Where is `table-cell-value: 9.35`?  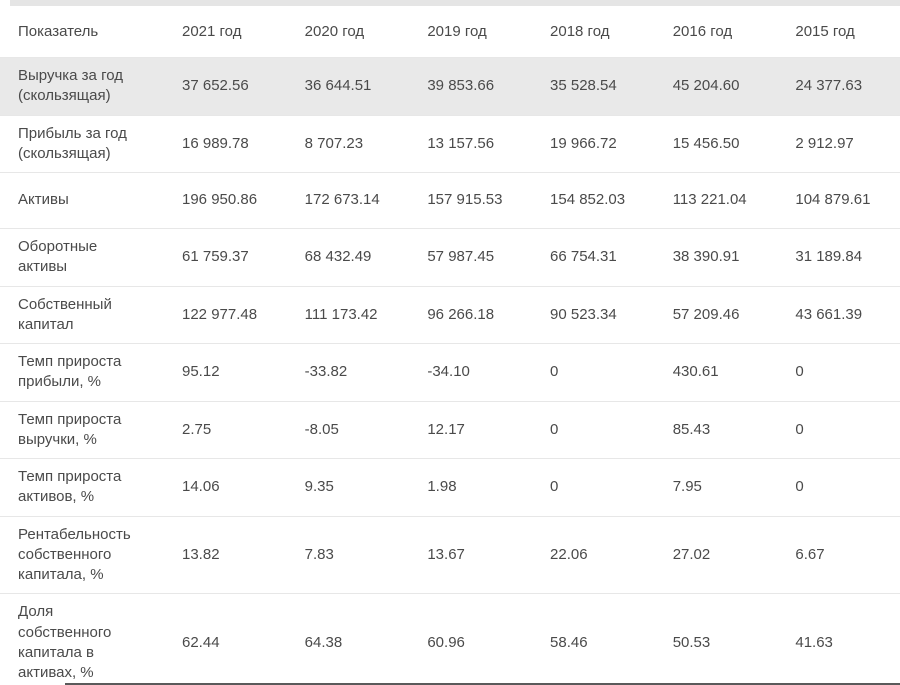
table-cell-value: 9.35 is located at coordinates (319, 487).